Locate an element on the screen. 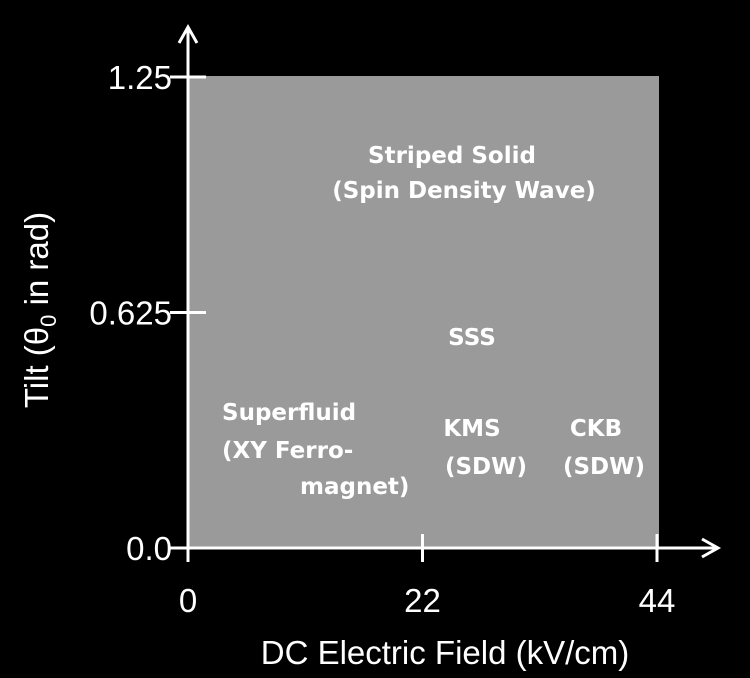  region-label: Striped Solid is located at coordinates (452, 156).